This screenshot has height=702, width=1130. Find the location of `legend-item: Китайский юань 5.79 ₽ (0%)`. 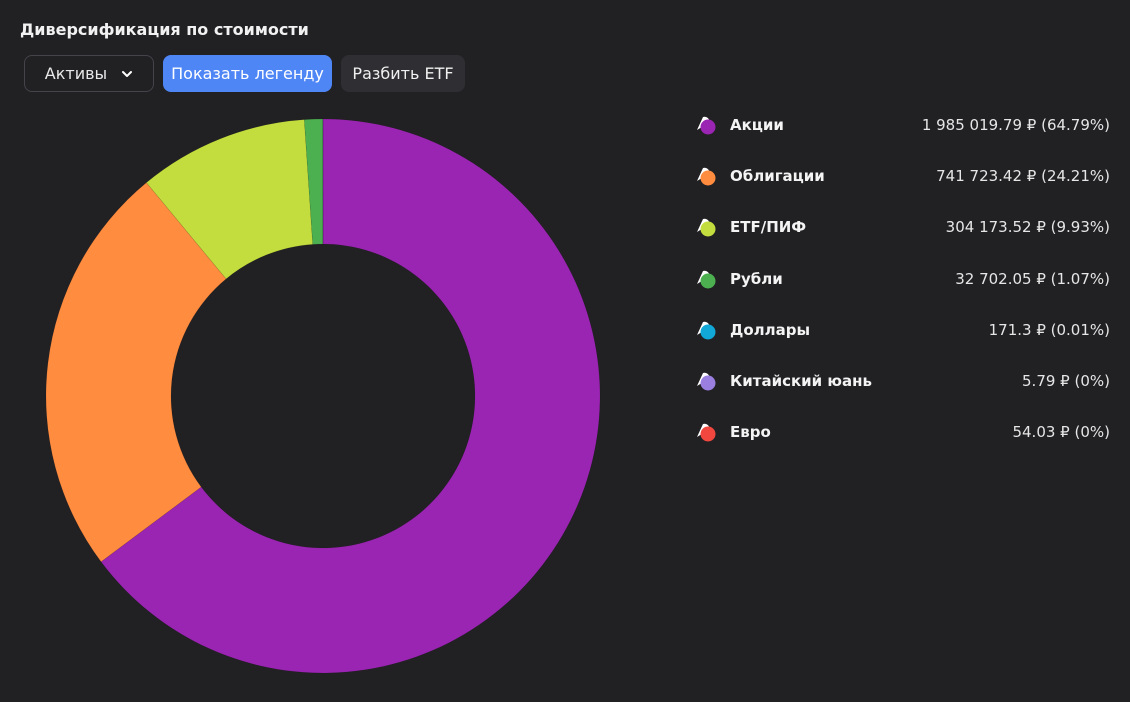

legend-item: Китайский юань 5.79 ₽ (0%) is located at coordinates (902, 381).